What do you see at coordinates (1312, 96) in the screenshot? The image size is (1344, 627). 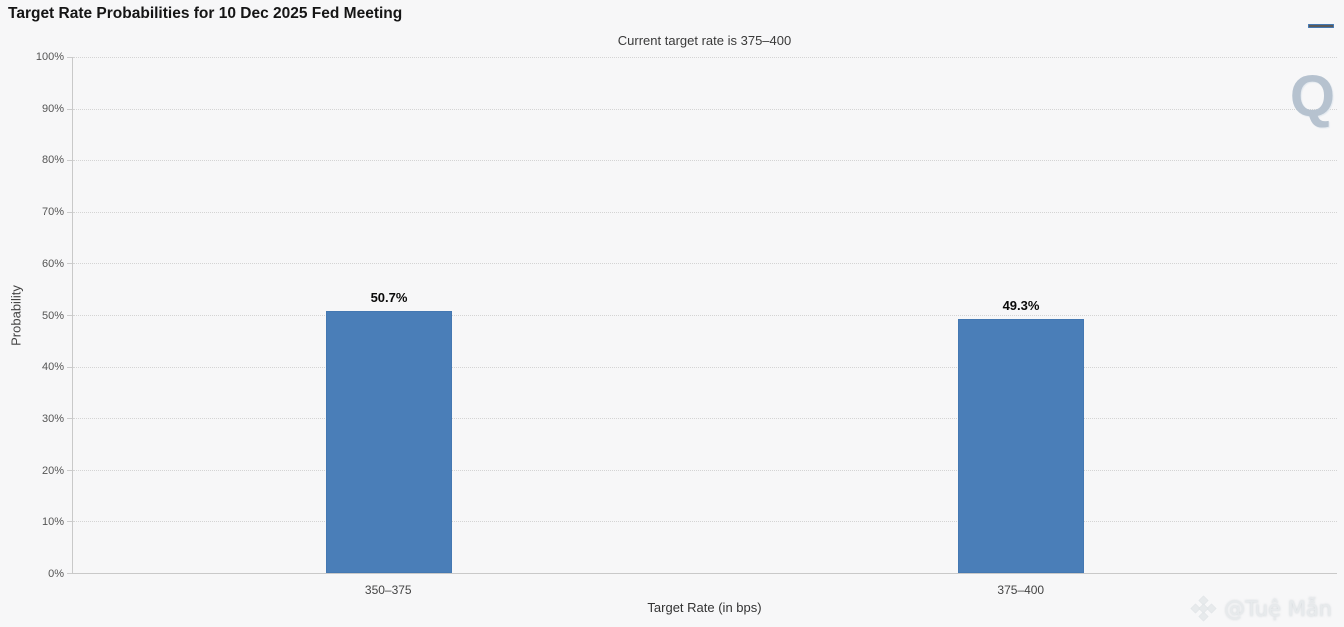 I see `quikstrike-q-watermark-icon: Q` at bounding box center [1312, 96].